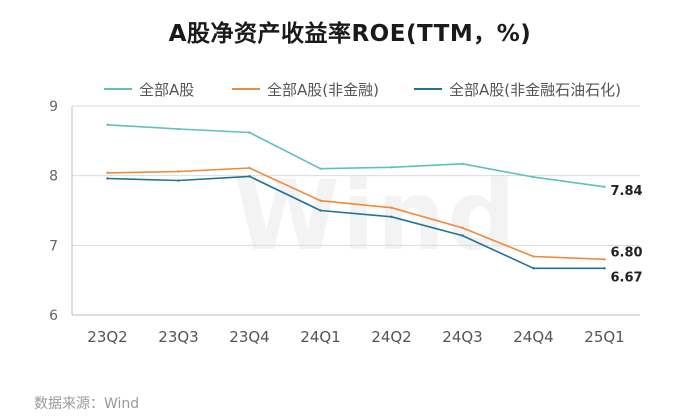  I want to click on data-label: 6.80, so click(627, 252).